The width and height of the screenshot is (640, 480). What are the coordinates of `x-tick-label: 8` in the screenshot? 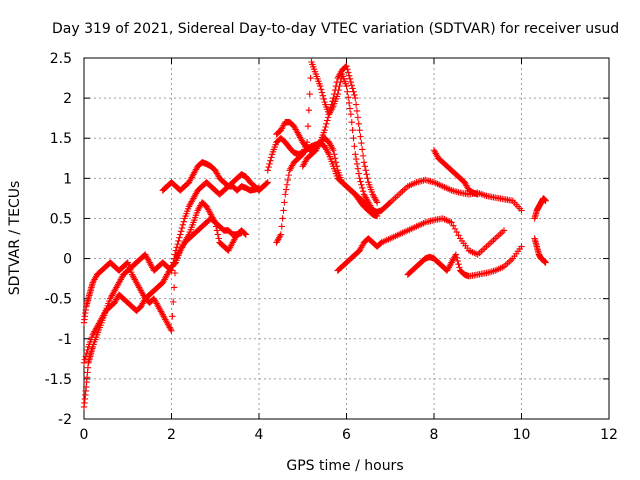 It's located at (434, 435).